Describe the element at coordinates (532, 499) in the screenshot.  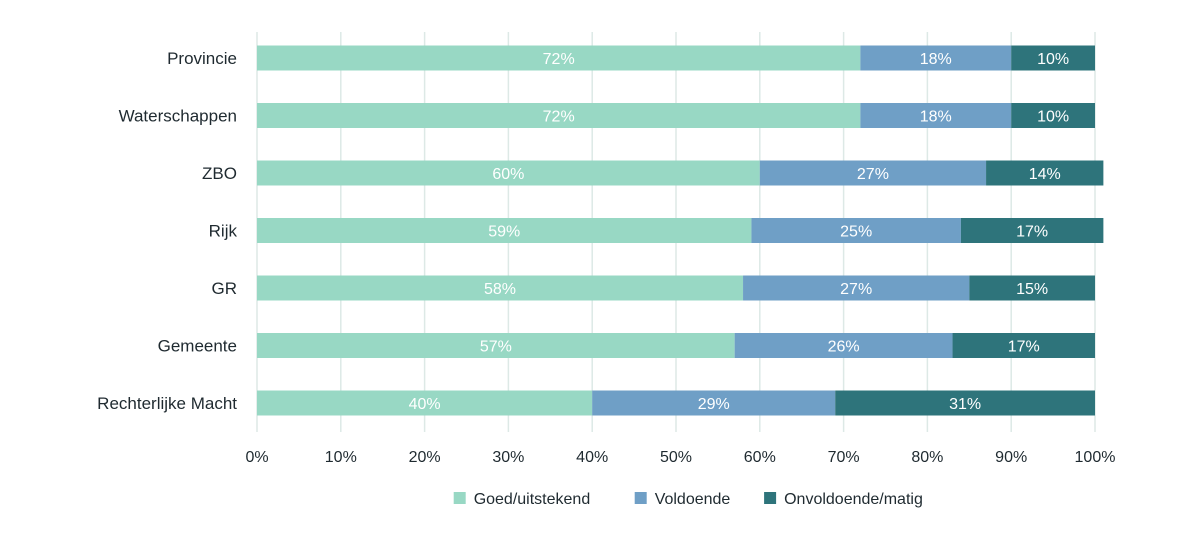
I see `legend-label: Goed/uitstekend` at that location.